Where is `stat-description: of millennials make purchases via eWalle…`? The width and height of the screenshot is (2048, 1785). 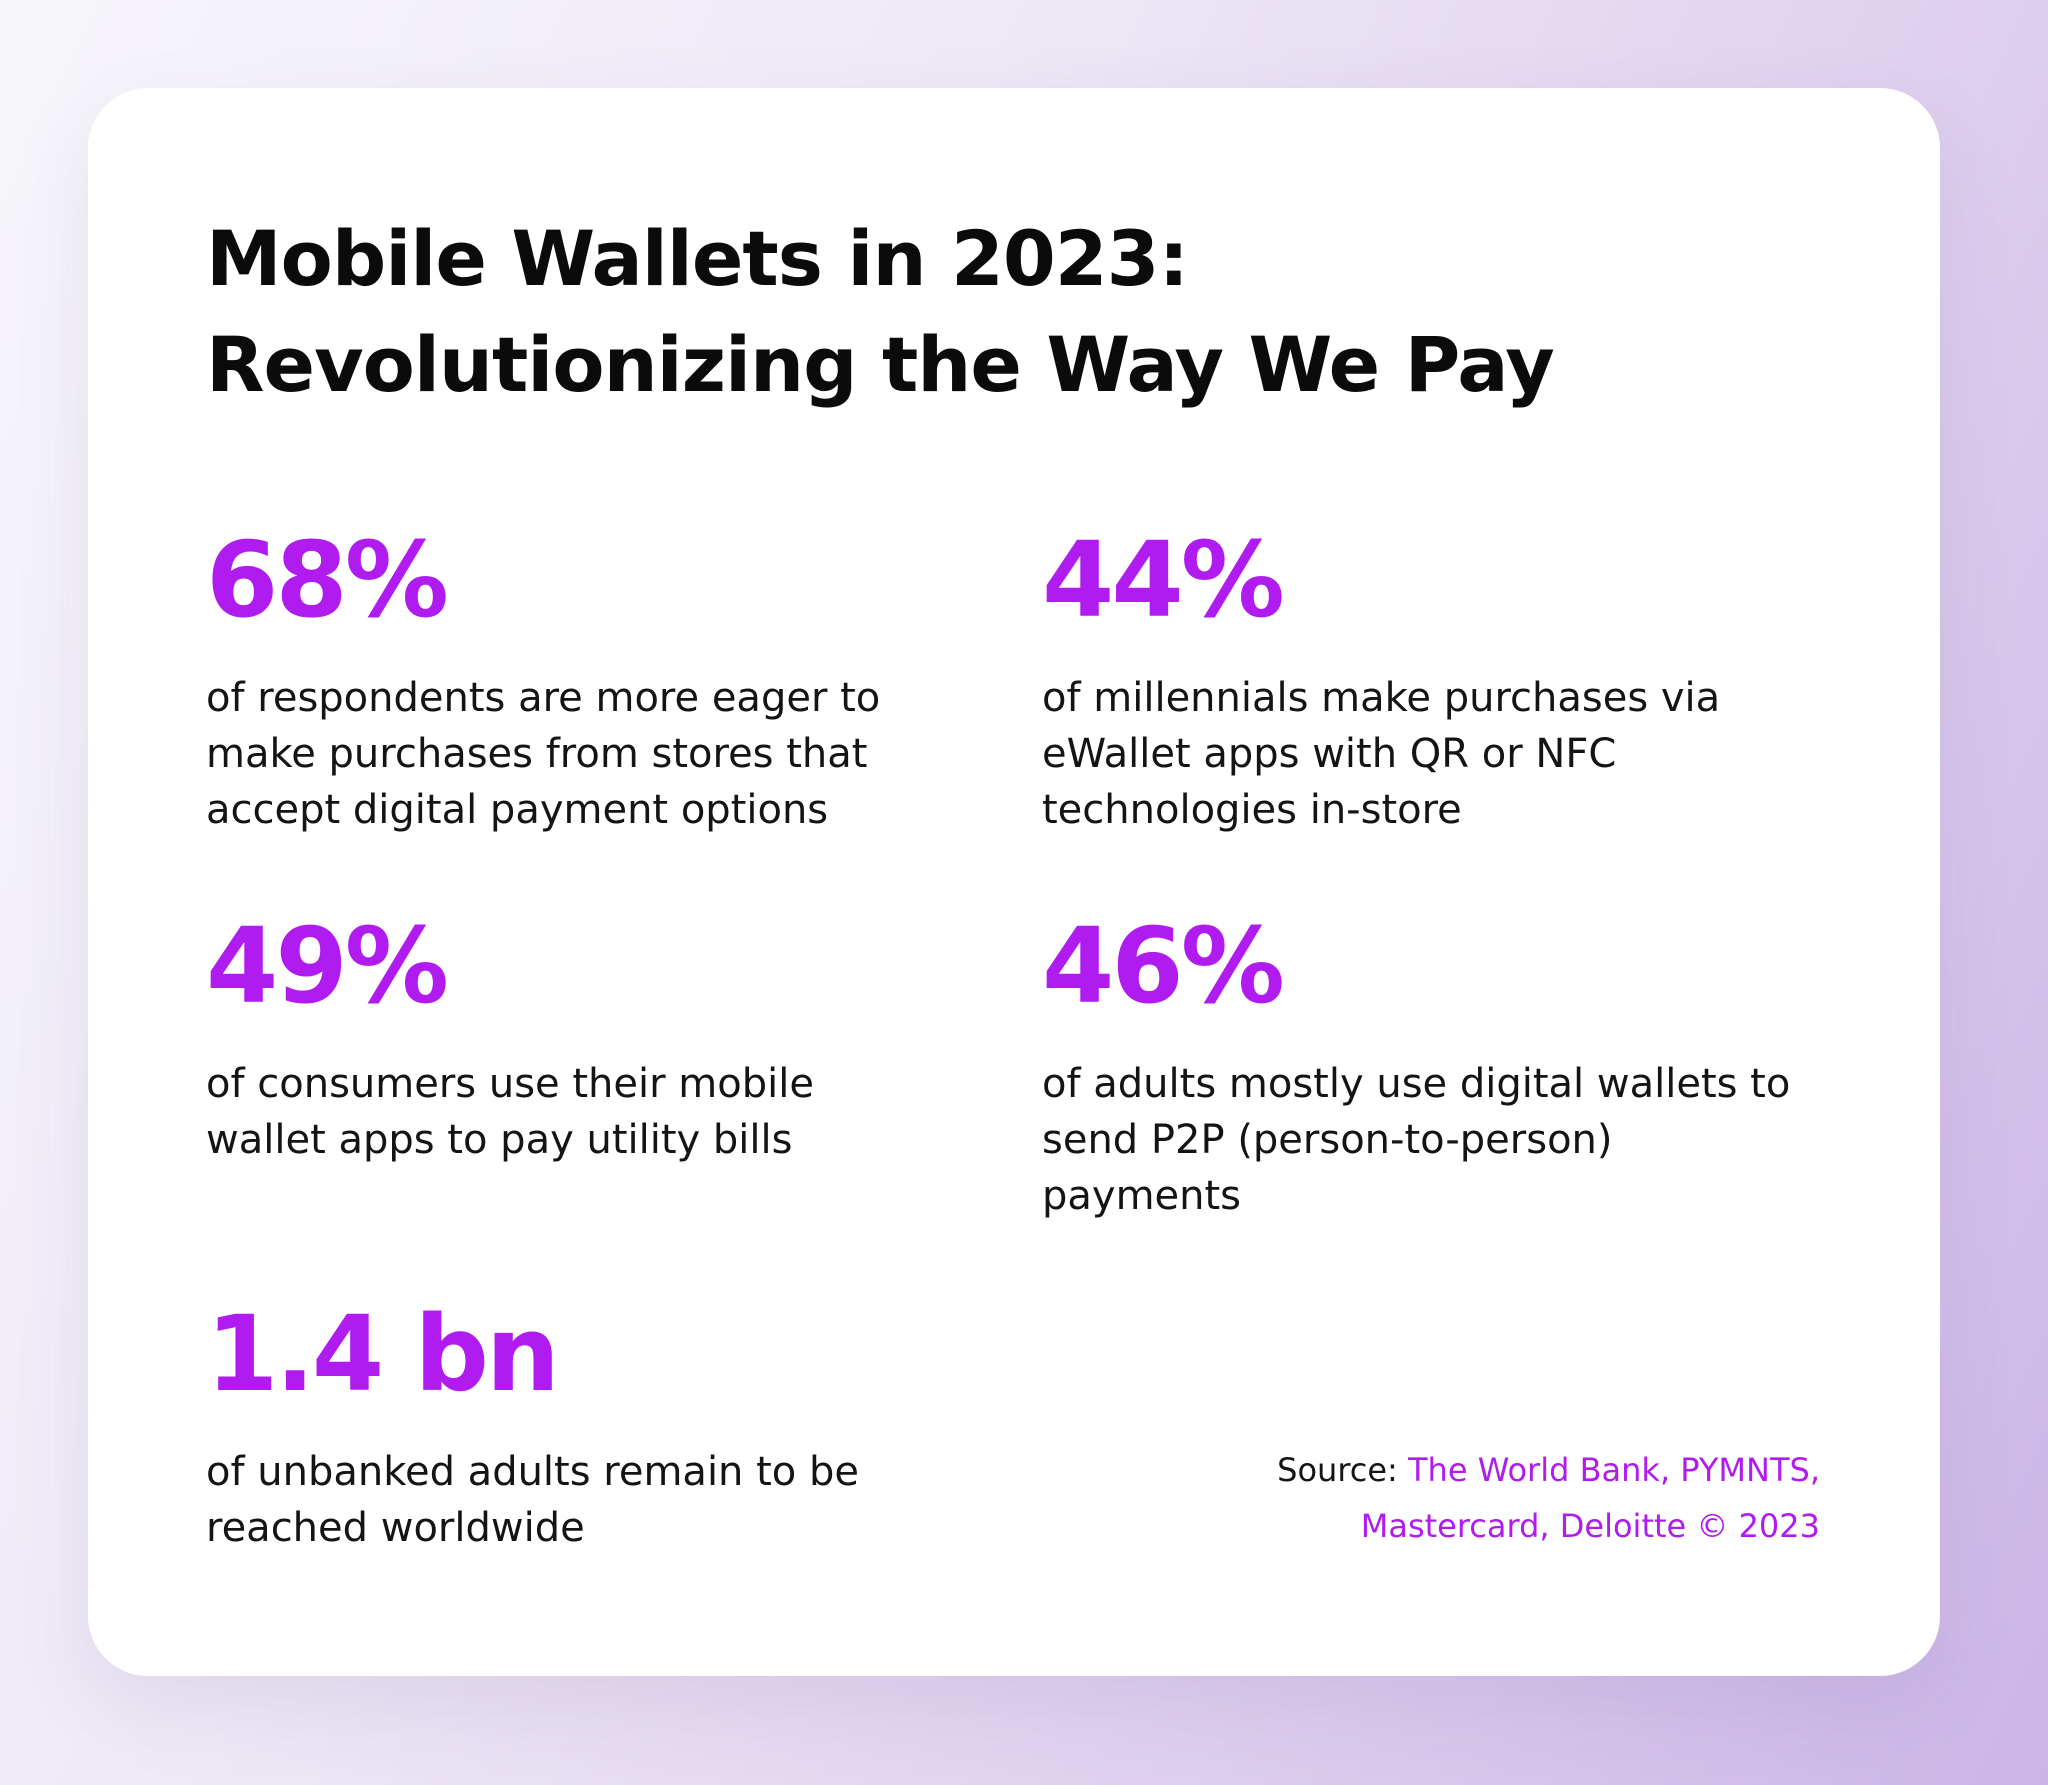 stat-description: of millennials make purchases via eWalle… is located at coordinates (1422, 754).